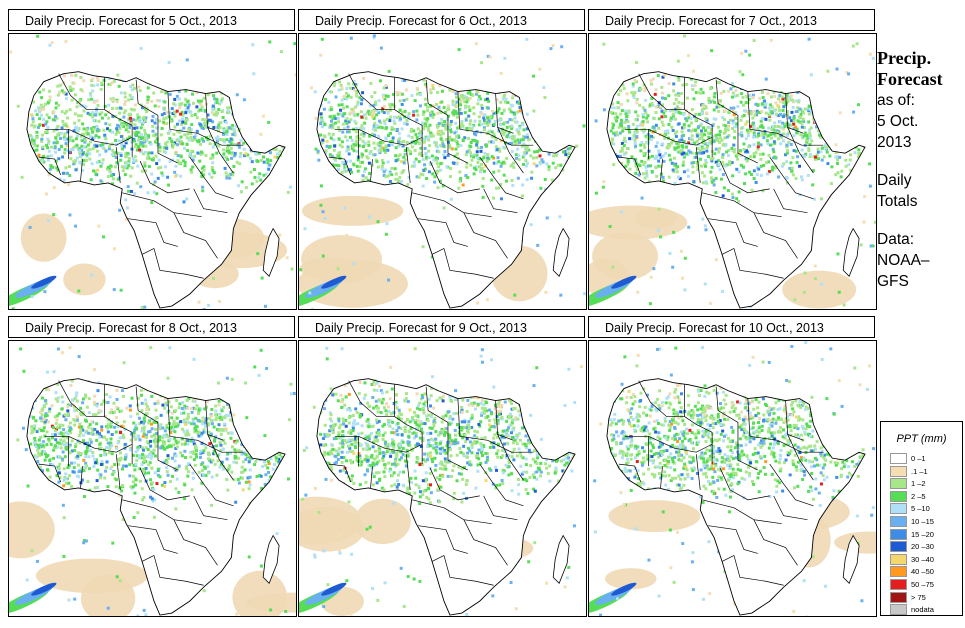 Image resolution: width=965 pixels, height=628 pixels. What do you see at coordinates (908, 484) in the screenshot?
I see `legend-item: 1 –2` at bounding box center [908, 484].